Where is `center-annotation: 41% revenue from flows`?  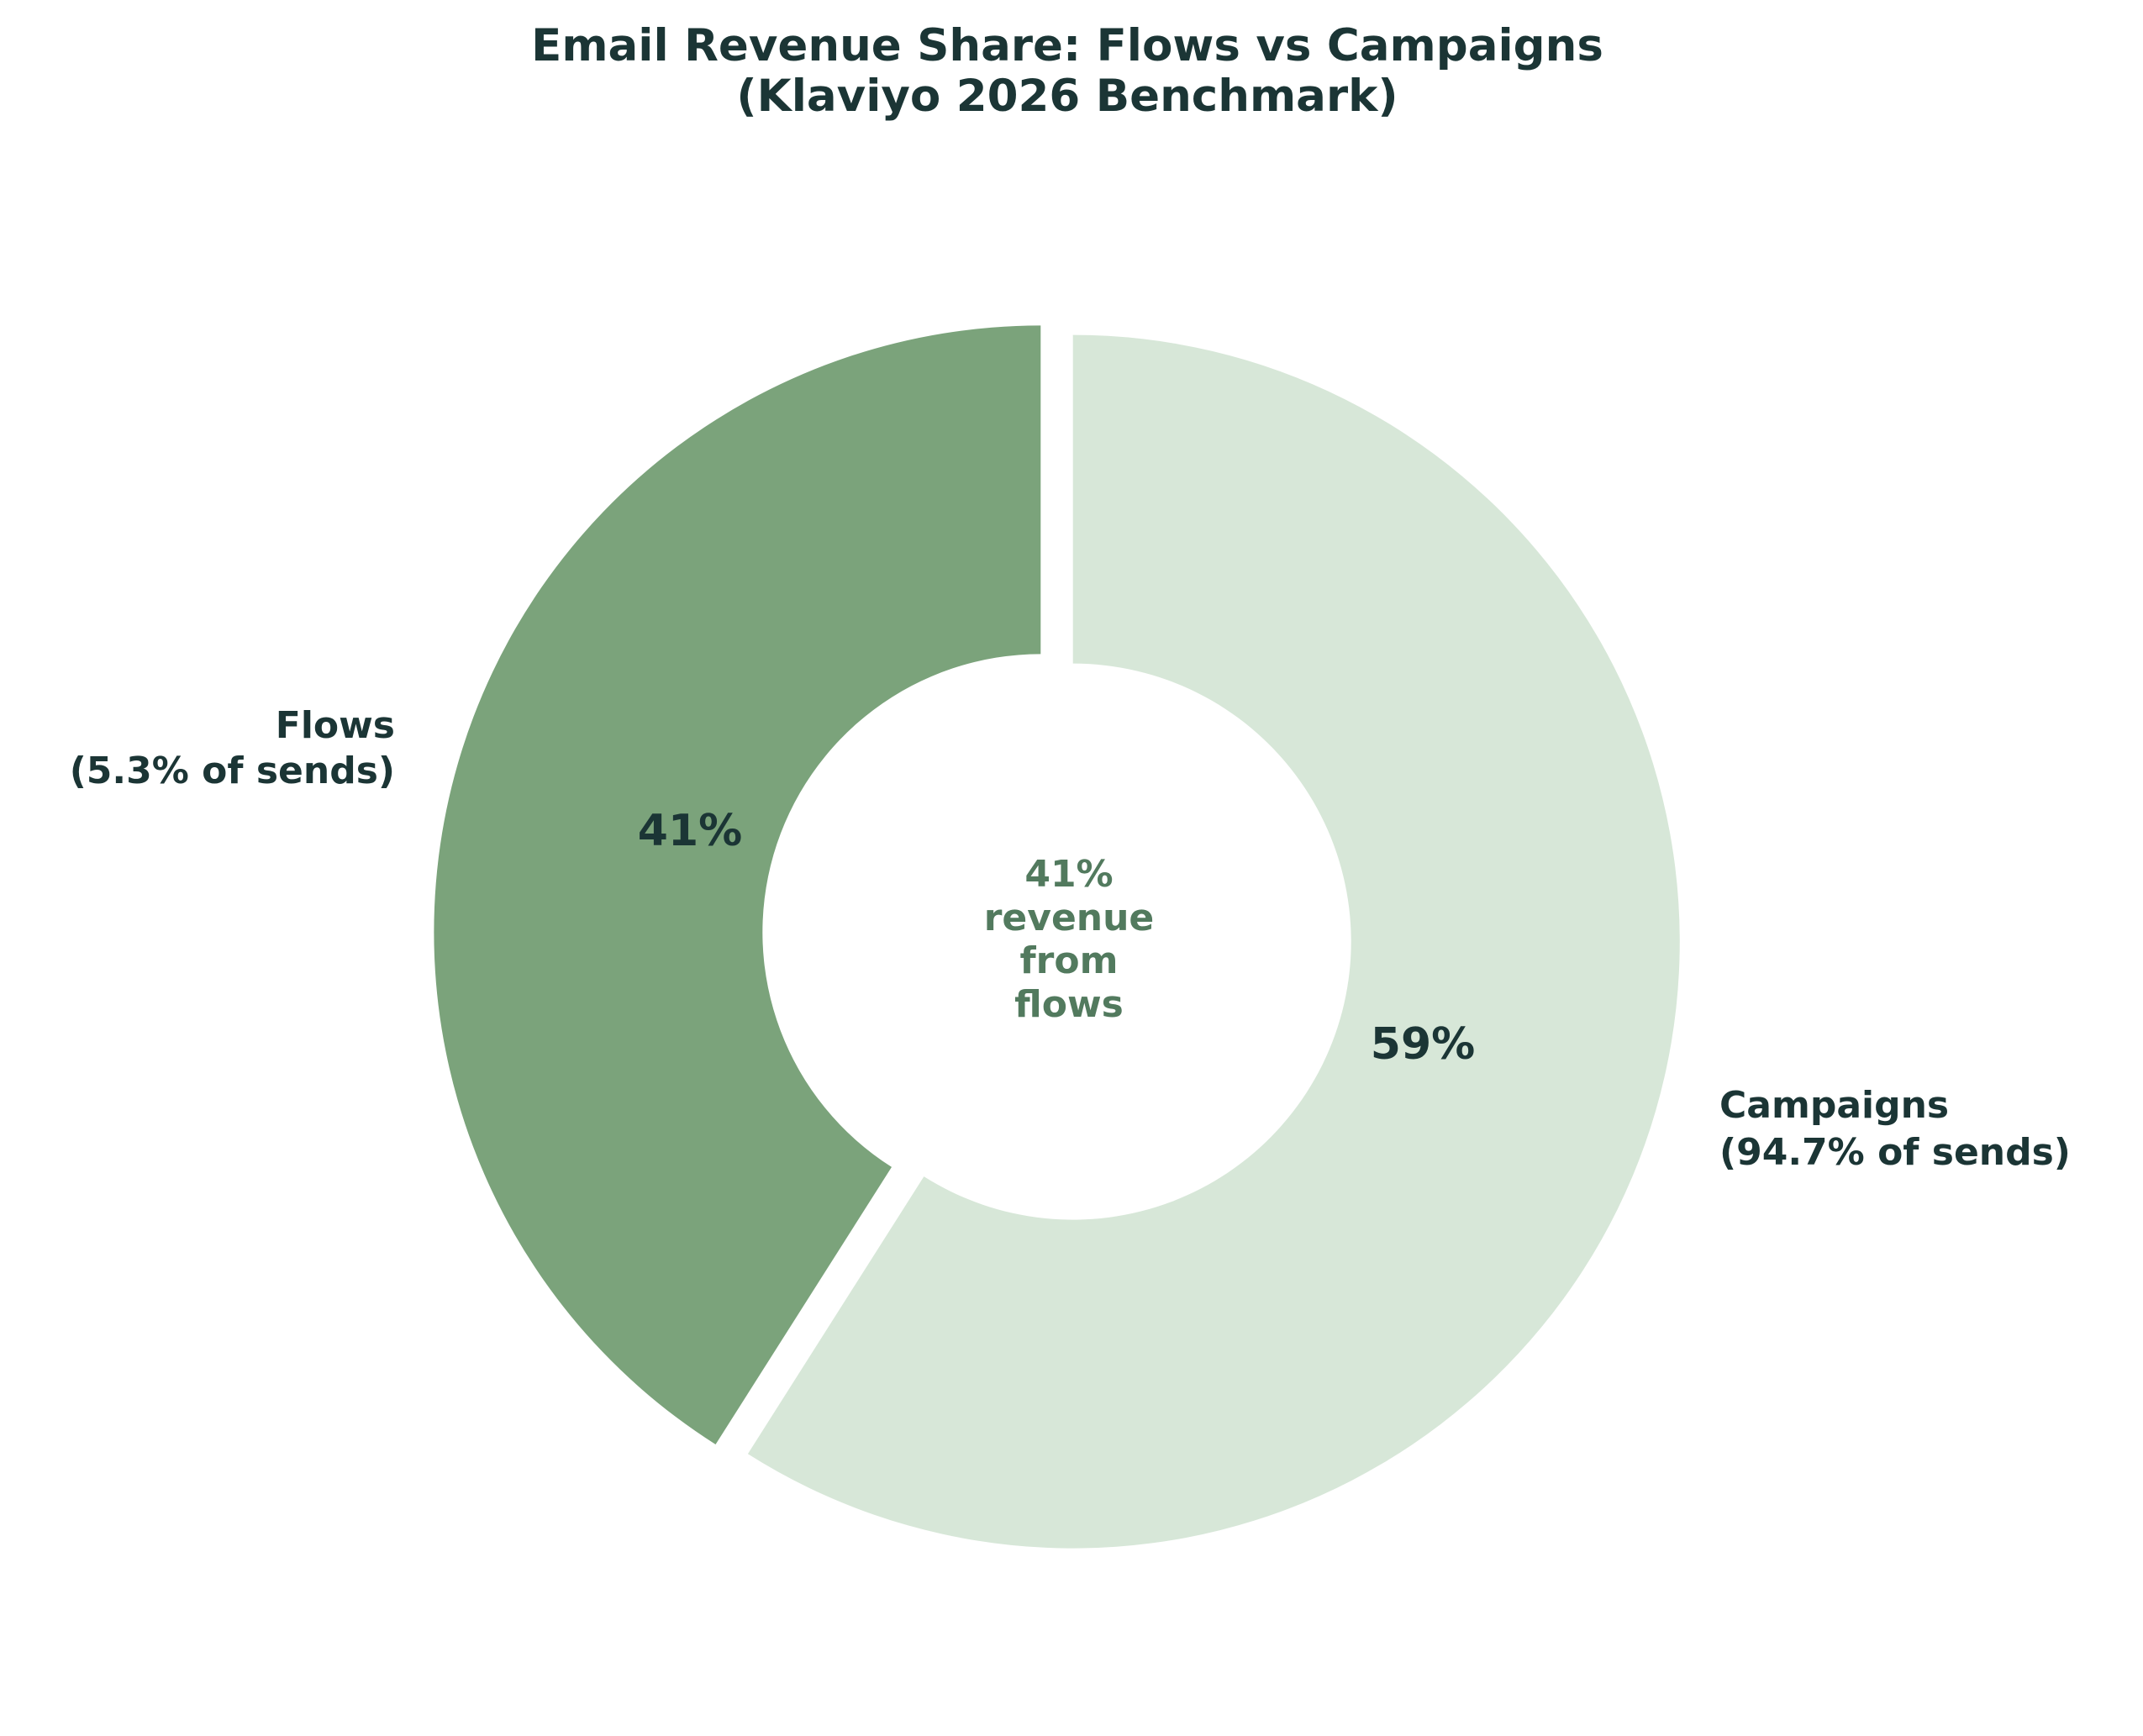
center-annotation: 41% revenue from flows is located at coordinates (1069, 939).